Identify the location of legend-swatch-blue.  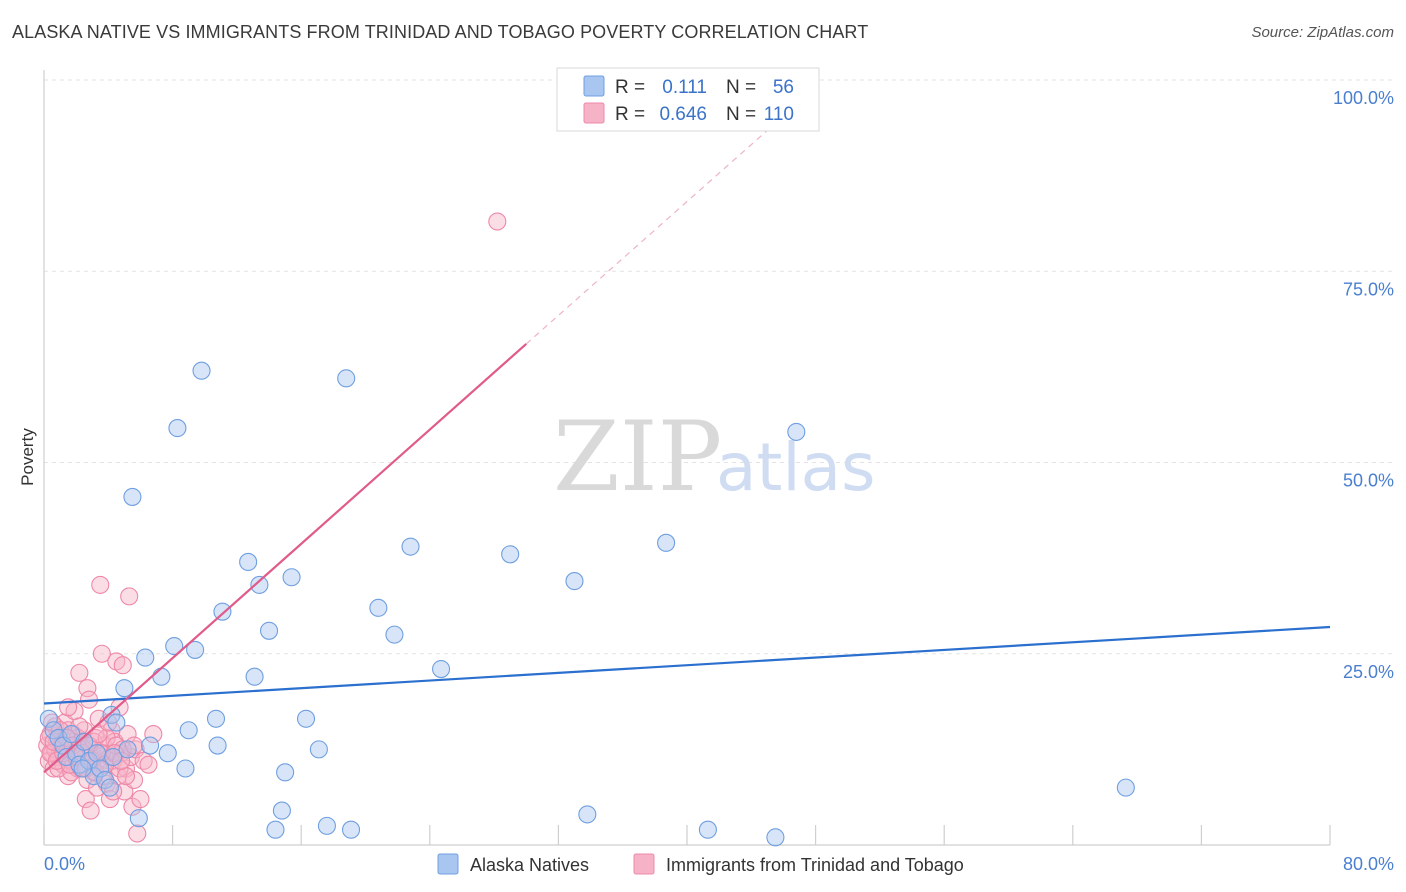
(594, 86).